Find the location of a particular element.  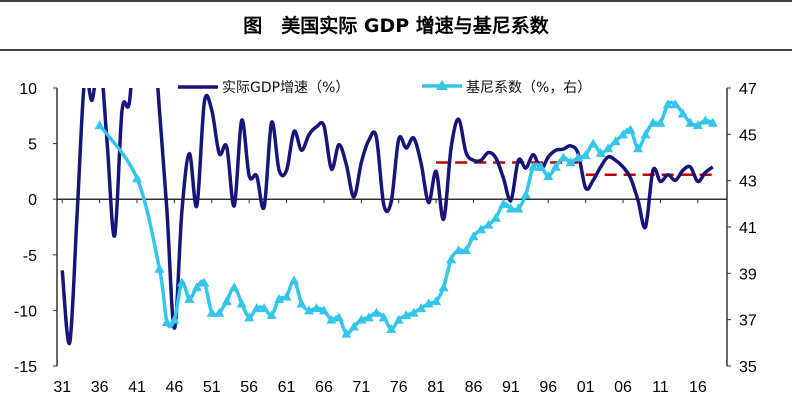

right-tick-label: 41 is located at coordinates (748, 228).